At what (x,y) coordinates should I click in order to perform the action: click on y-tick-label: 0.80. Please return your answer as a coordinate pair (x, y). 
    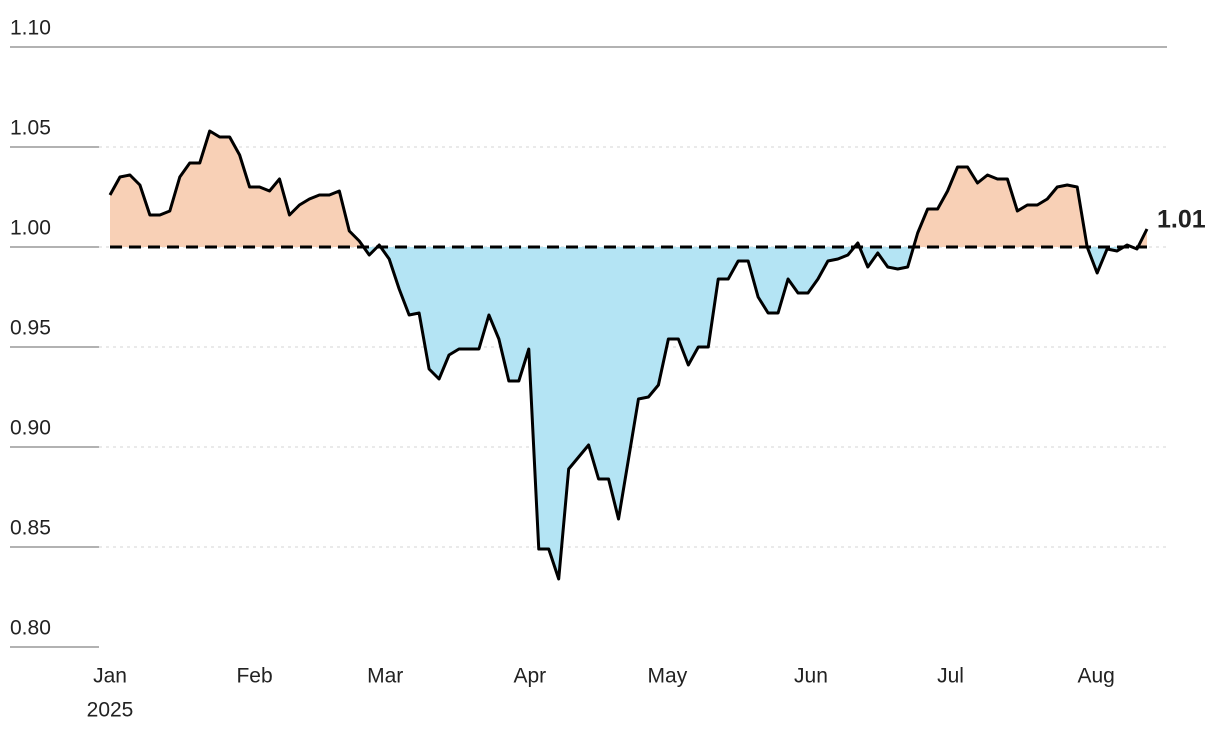
    Looking at the image, I should click on (30, 628).